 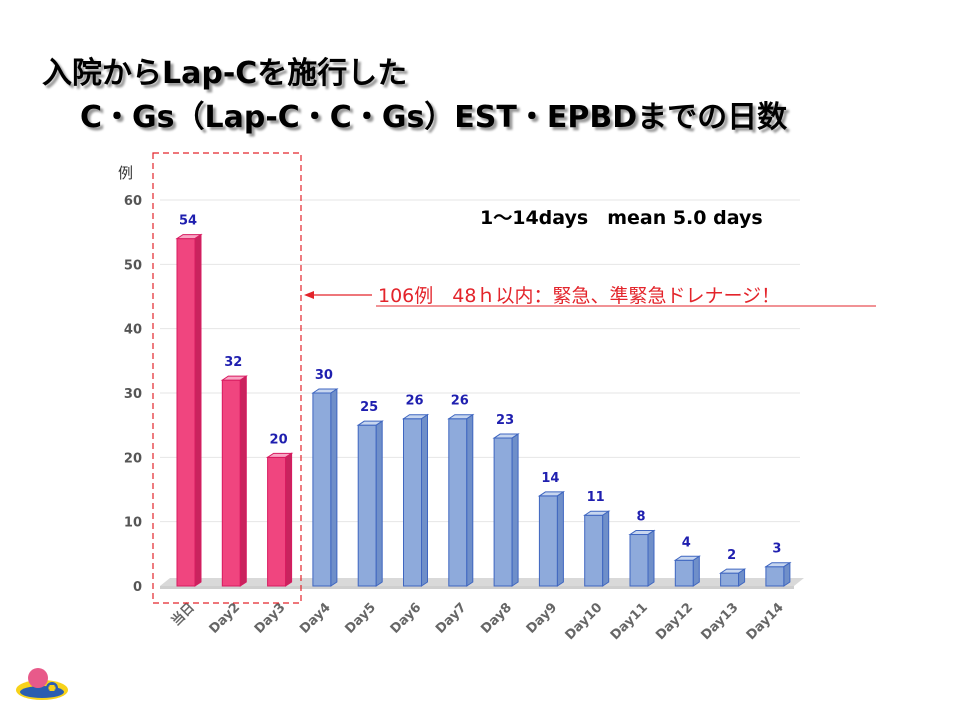 I want to click on y-tick-label: 40, so click(x=133, y=330).